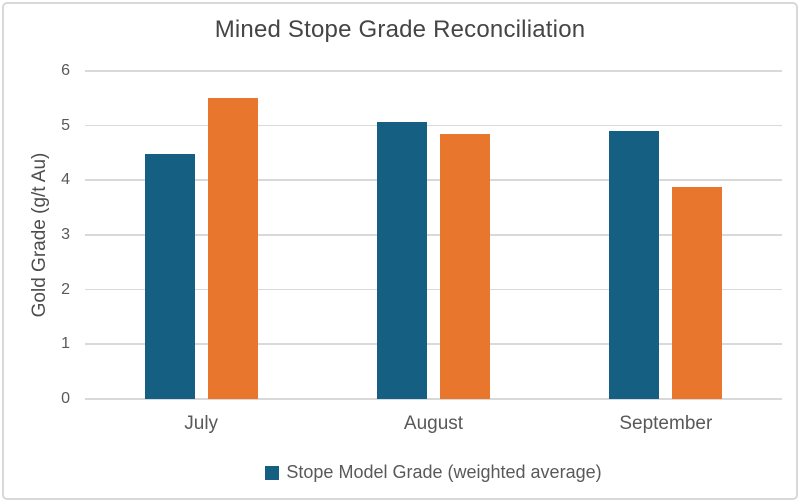  What do you see at coordinates (65, 289) in the screenshot?
I see `y-tick-label: 2` at bounding box center [65, 289].